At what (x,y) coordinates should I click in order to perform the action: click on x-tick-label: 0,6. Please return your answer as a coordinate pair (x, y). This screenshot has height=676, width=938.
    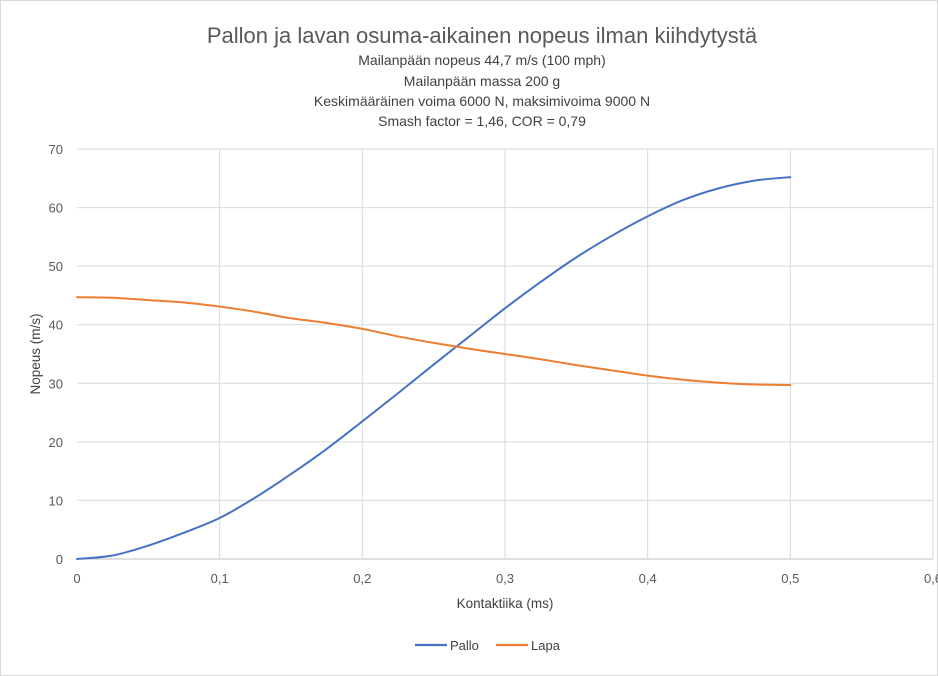
    Looking at the image, I should click on (931, 578).